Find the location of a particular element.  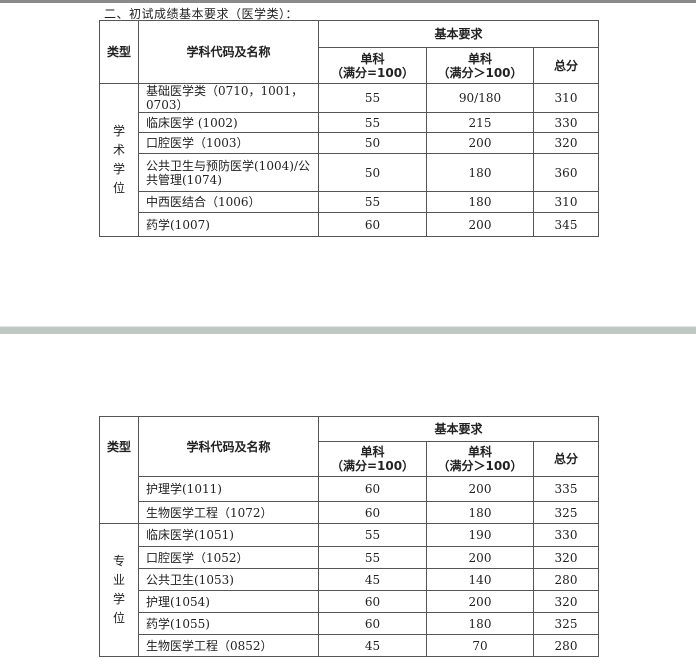

page-separator is located at coordinates (348, 330).